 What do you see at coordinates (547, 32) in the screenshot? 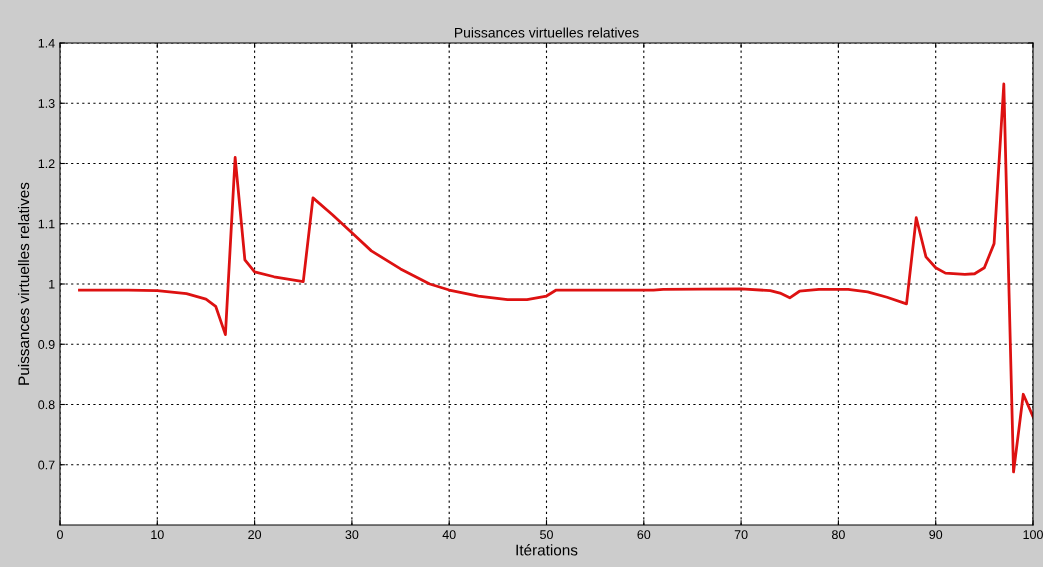
I see `chart-title: Puissances virtuelles relatives` at bounding box center [547, 32].